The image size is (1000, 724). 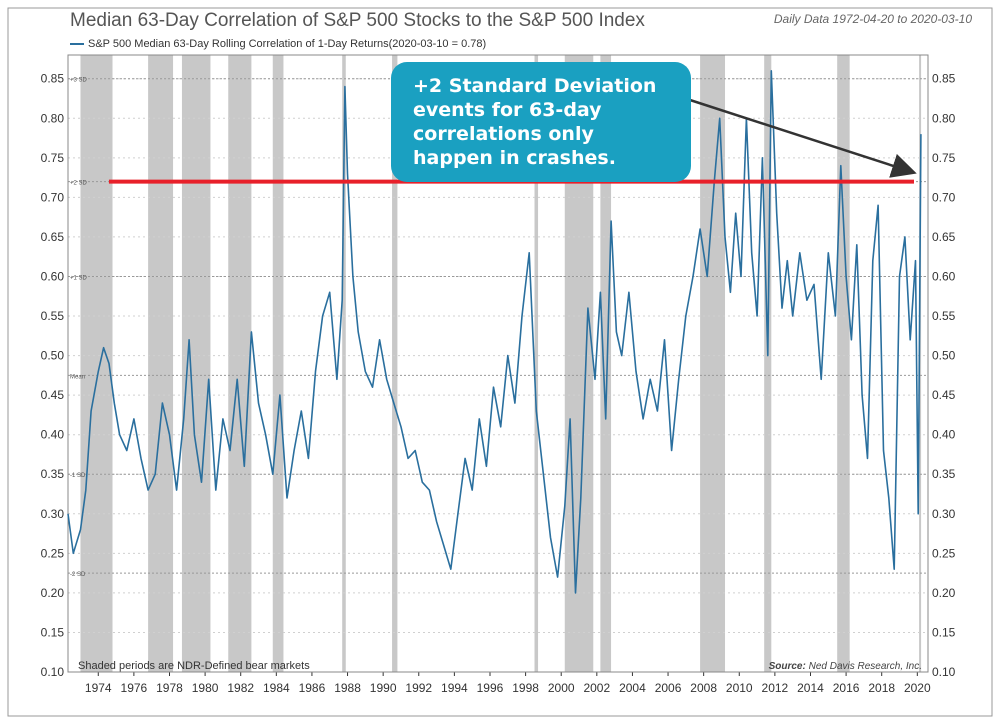 I want to click on y-tick-label-right: 0.30, so click(x=944, y=514).